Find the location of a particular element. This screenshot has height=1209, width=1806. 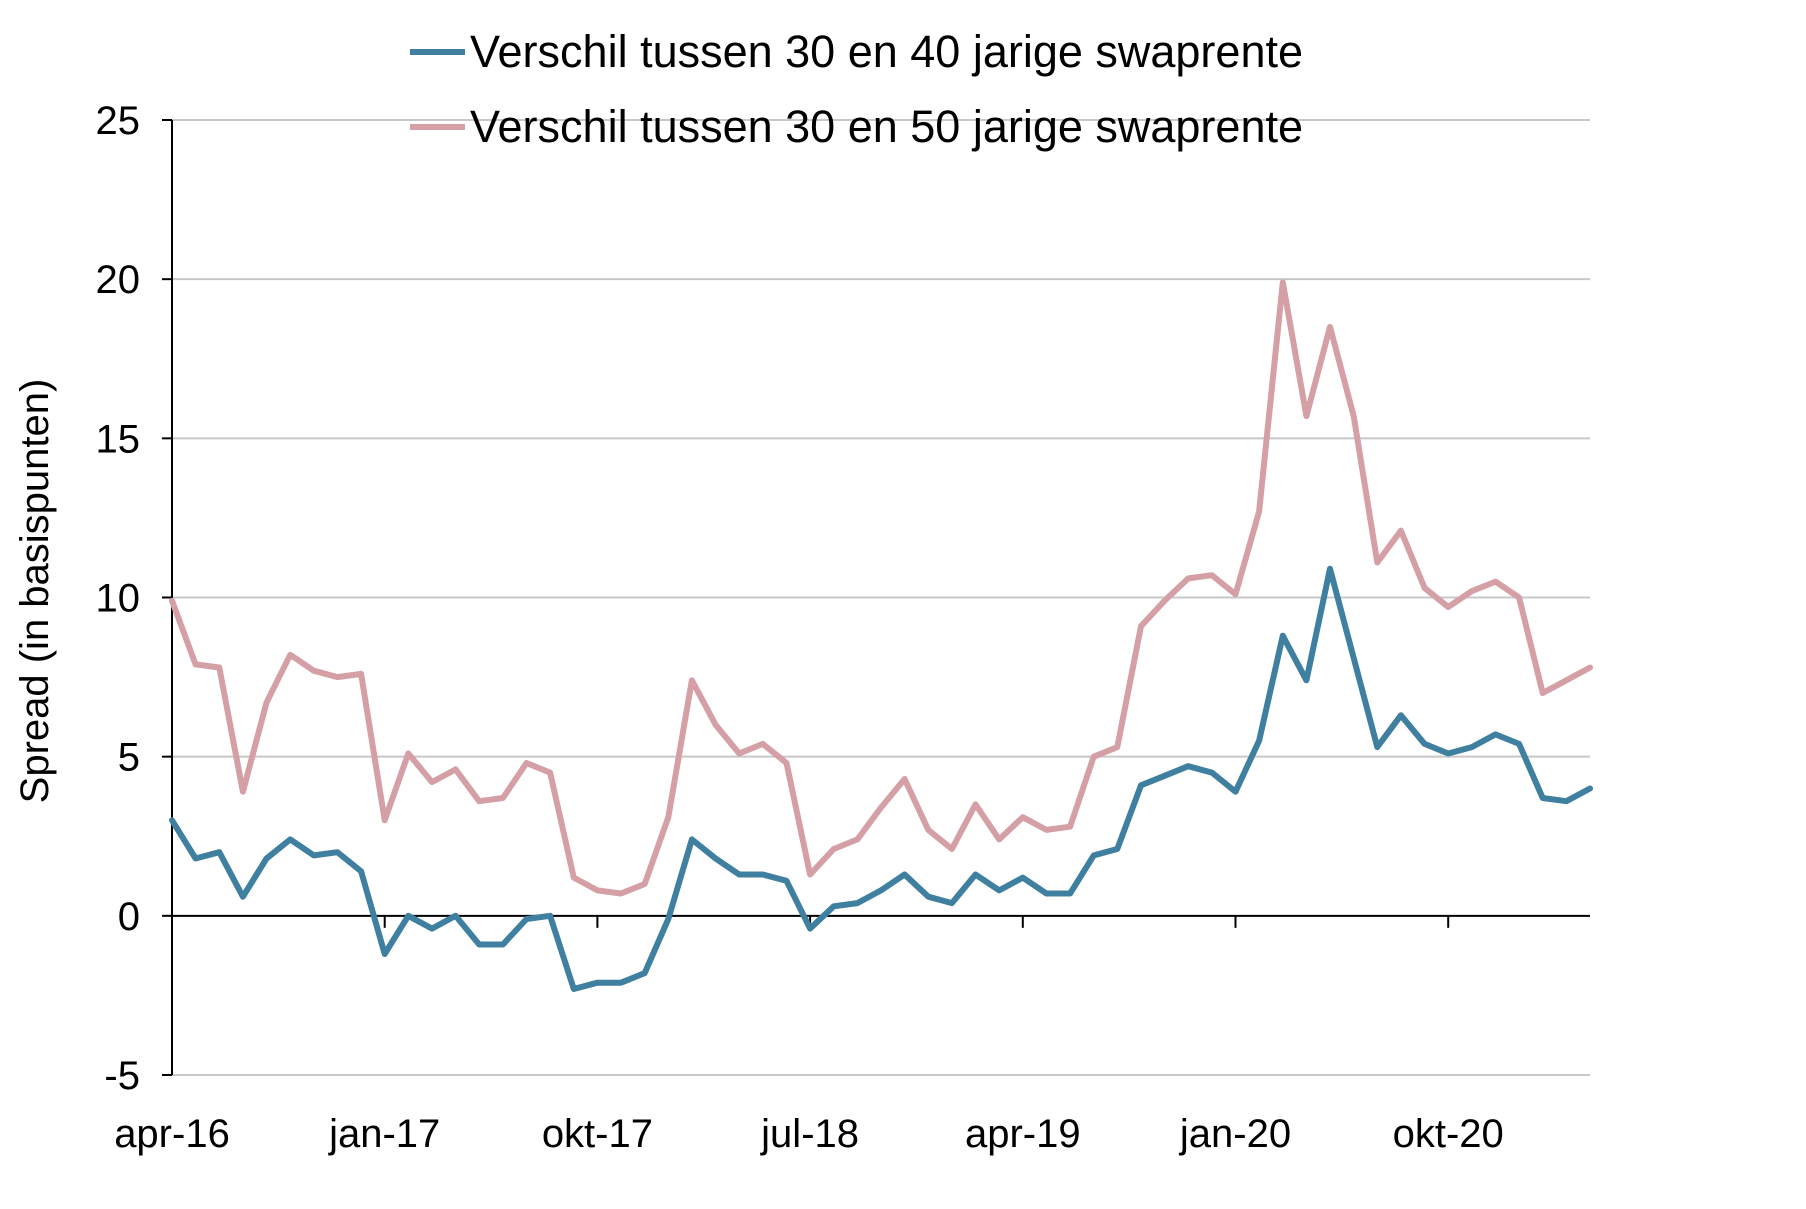

x-tick-label: okt-20 is located at coordinates (1448, 1134).